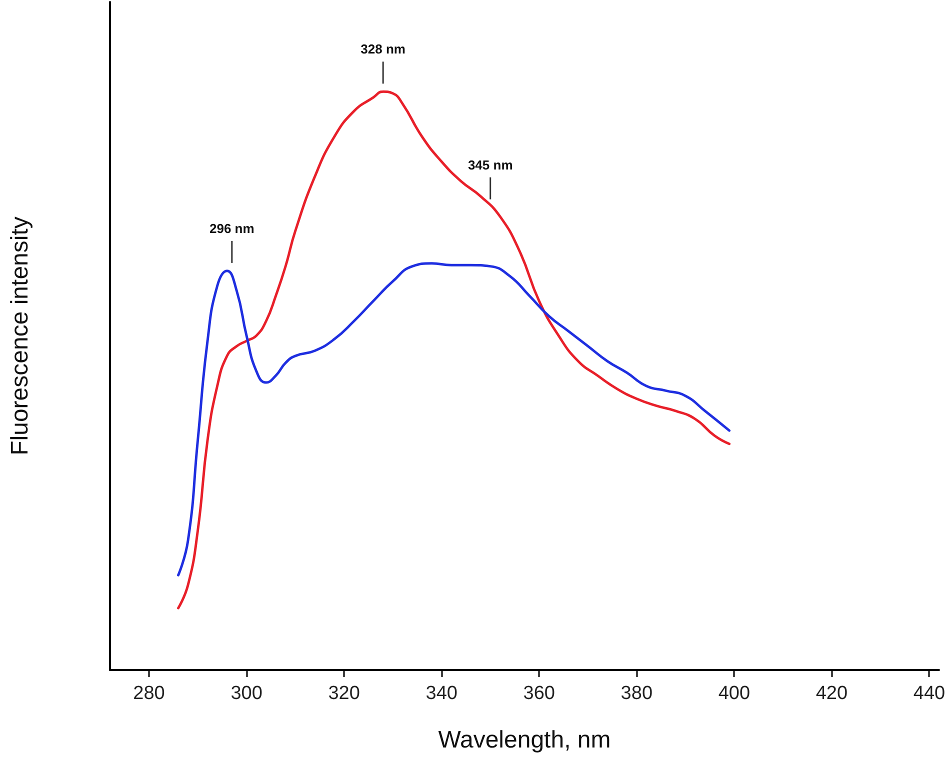 This screenshot has height=770, width=948. Describe the element at coordinates (344, 693) in the screenshot. I see `x-tick-label: 320` at that location.